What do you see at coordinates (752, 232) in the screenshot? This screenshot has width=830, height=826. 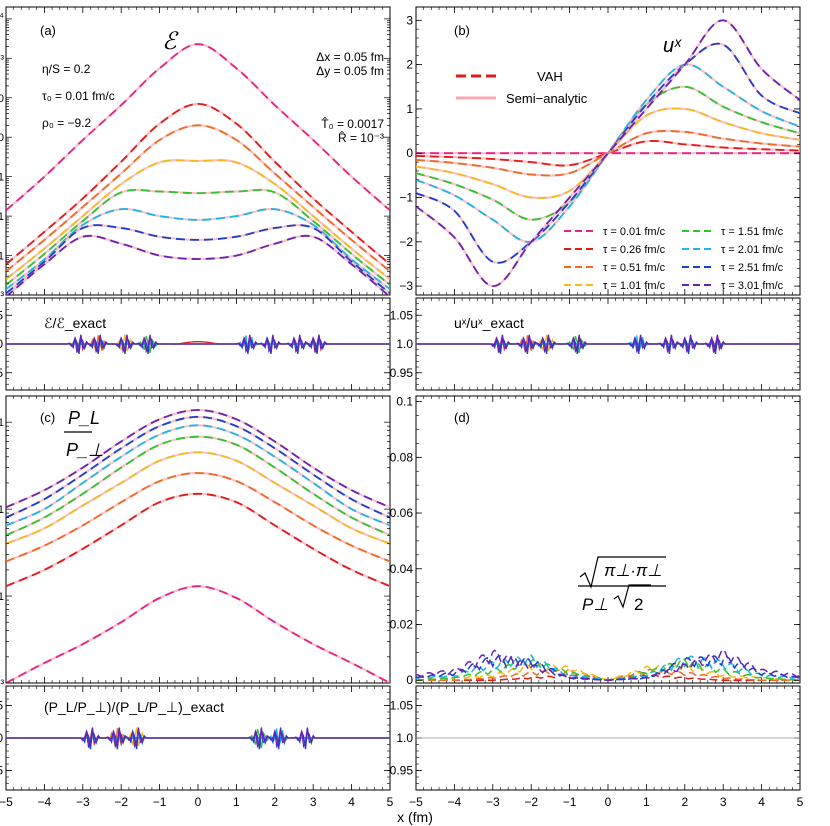 I see `legend-tau-label: τ = 1.51 fm/c` at bounding box center [752, 232].